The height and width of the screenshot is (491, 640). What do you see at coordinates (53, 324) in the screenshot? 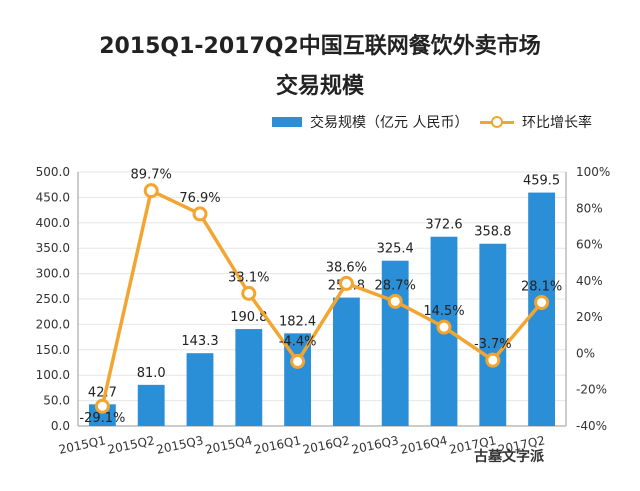
I see `y-left-tick-label: 200.0` at bounding box center [53, 324].